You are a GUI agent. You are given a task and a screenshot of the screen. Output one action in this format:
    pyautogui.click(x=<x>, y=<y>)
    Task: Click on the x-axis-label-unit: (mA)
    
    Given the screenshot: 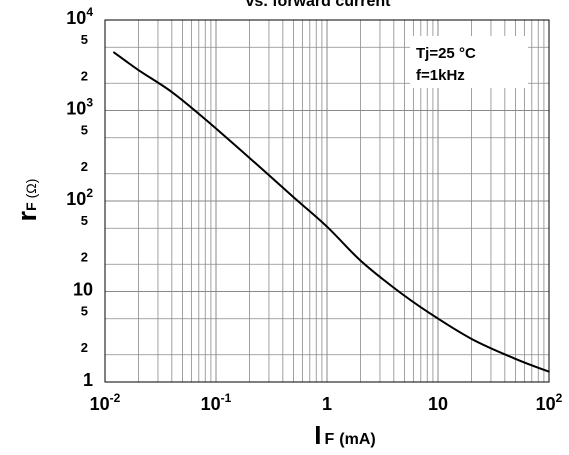 What is the action you would take?
    pyautogui.click(x=357, y=439)
    